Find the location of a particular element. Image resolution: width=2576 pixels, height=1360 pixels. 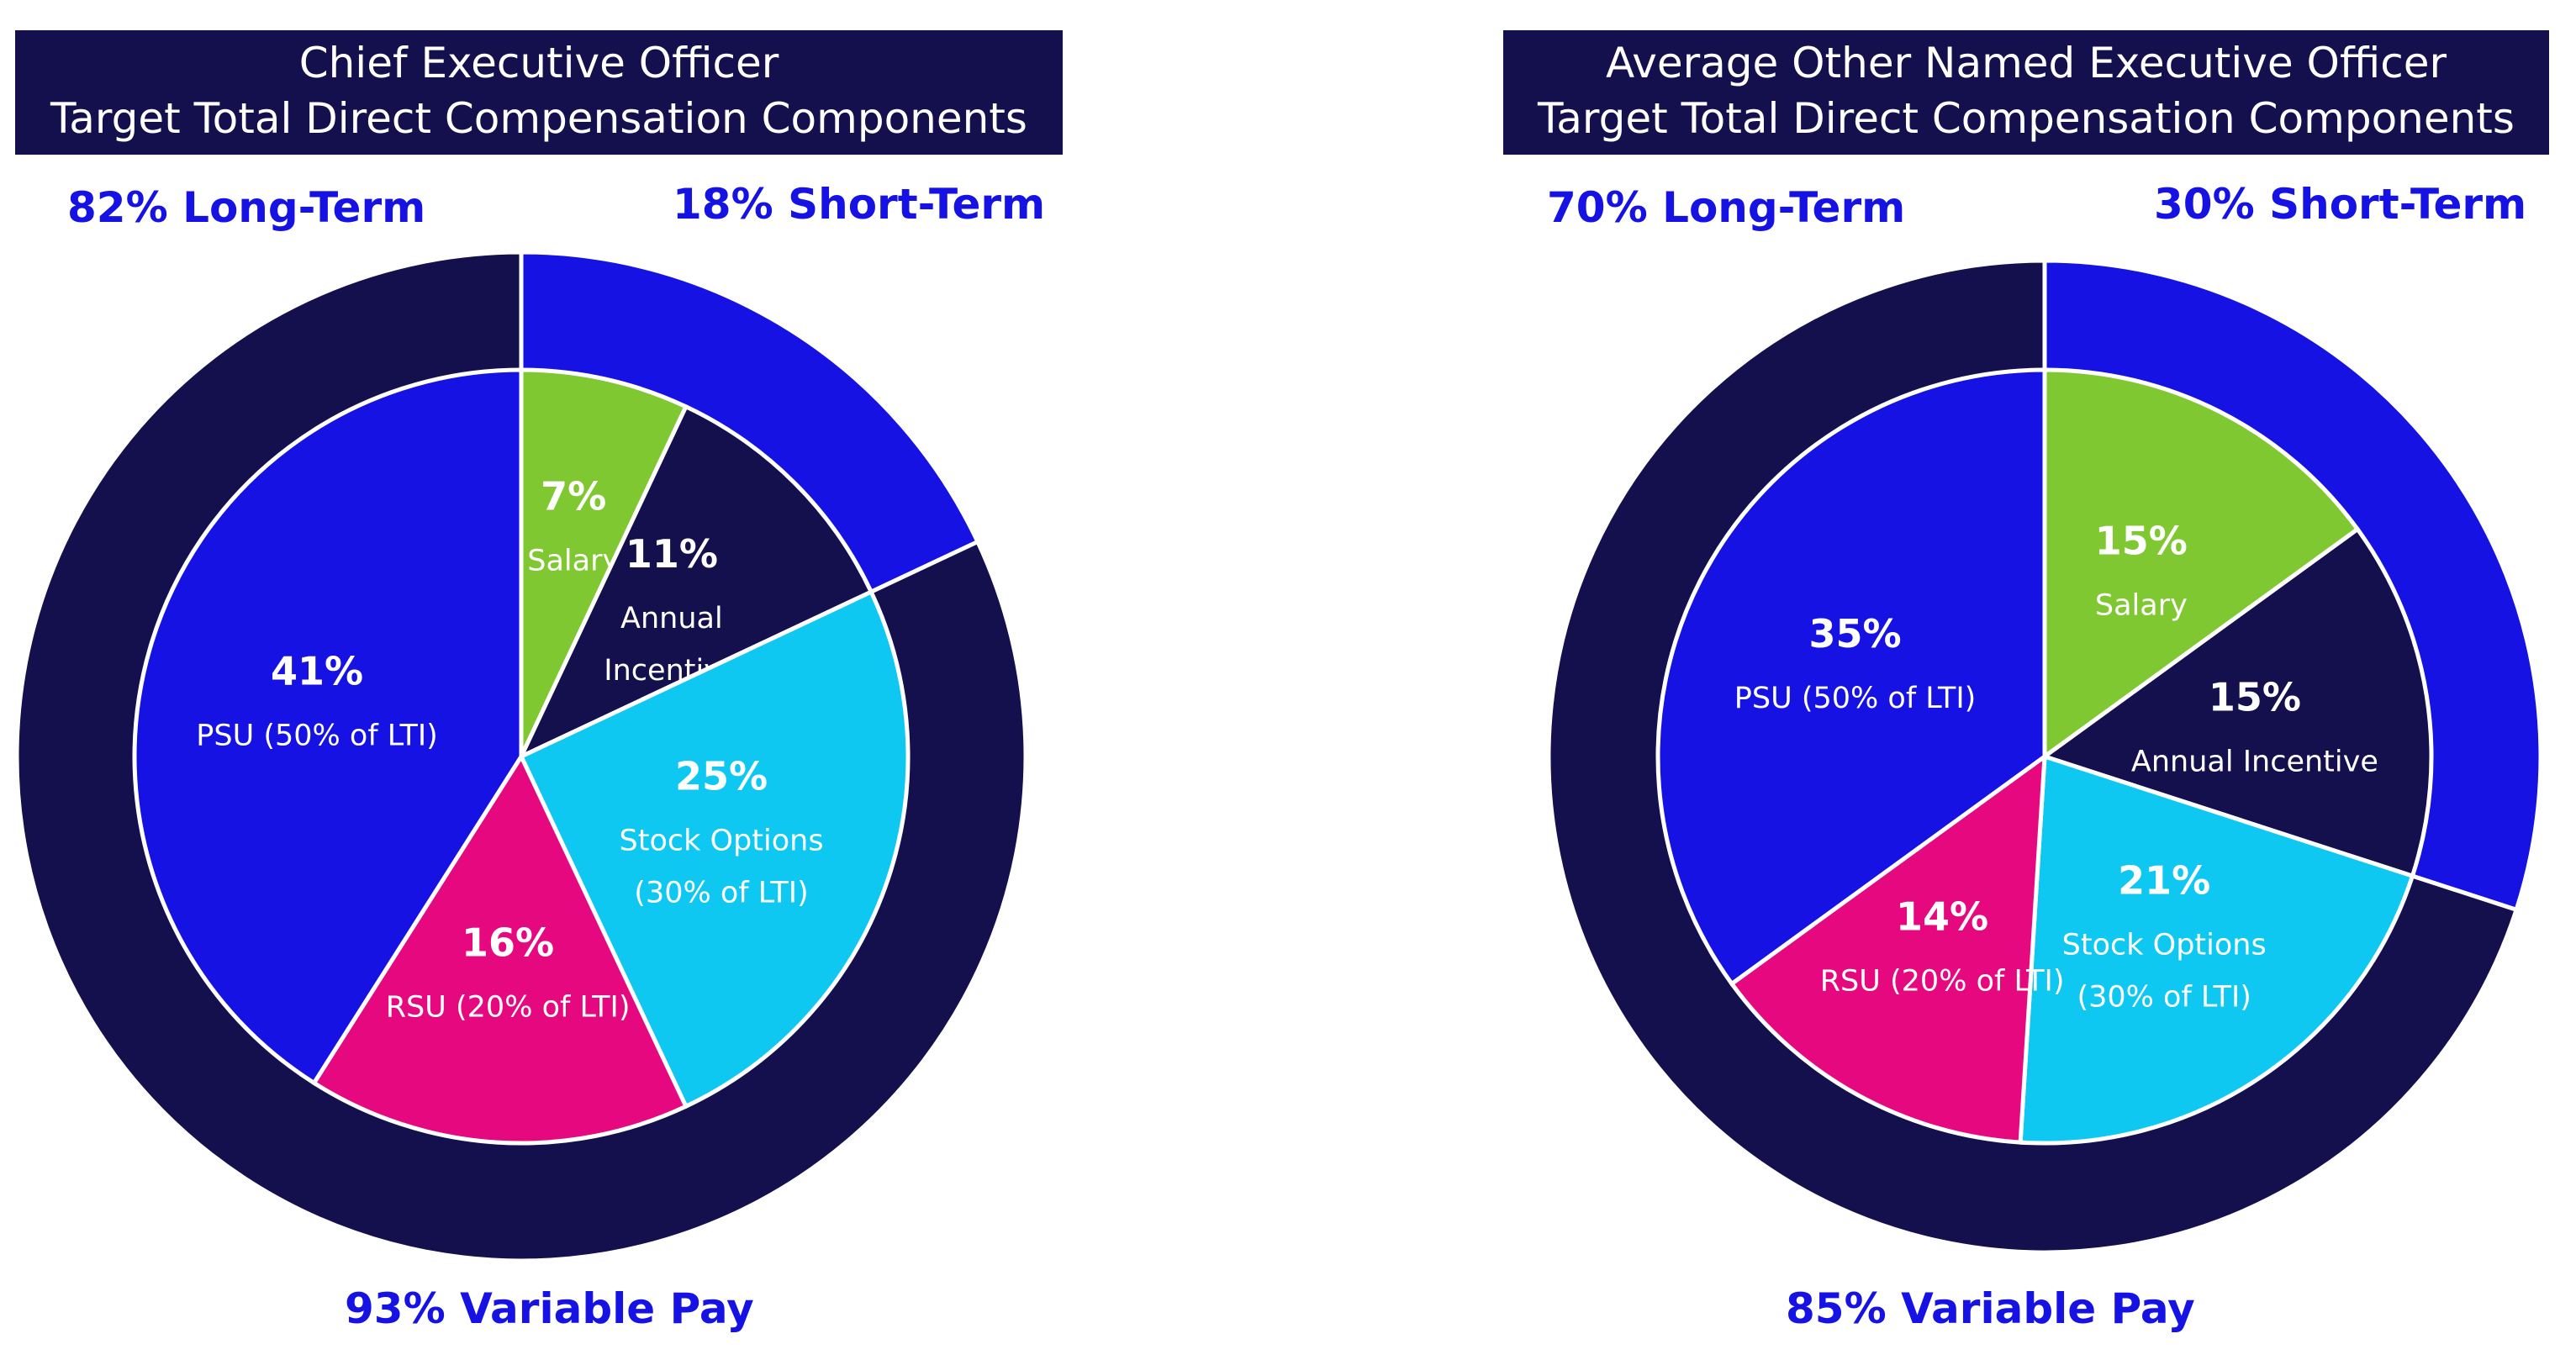

slice-value-label: 7% is located at coordinates (573, 496).